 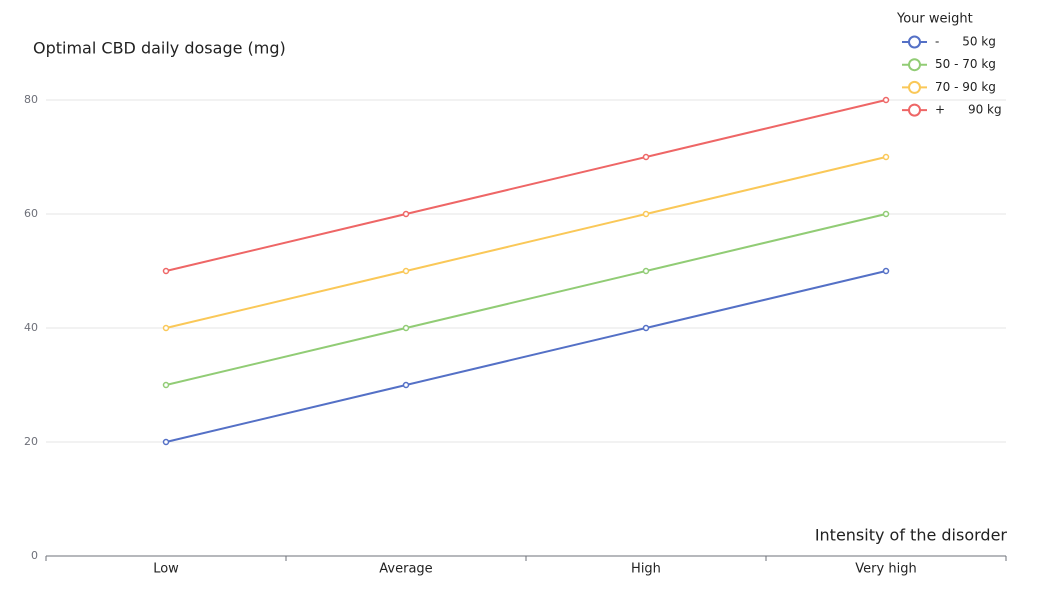 I want to click on x-tick-label: Very high, so click(x=885, y=569).